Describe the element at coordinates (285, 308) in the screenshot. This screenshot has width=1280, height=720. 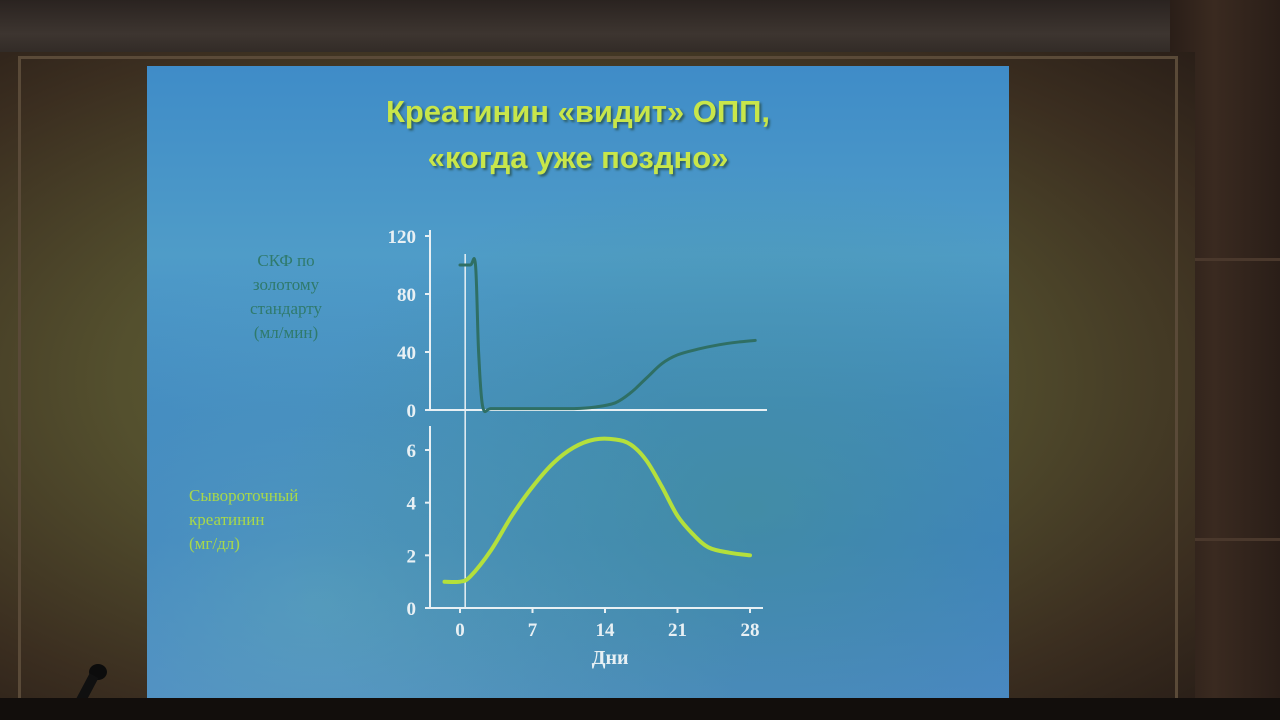
I see `gfr-label-line: стандарту` at that location.